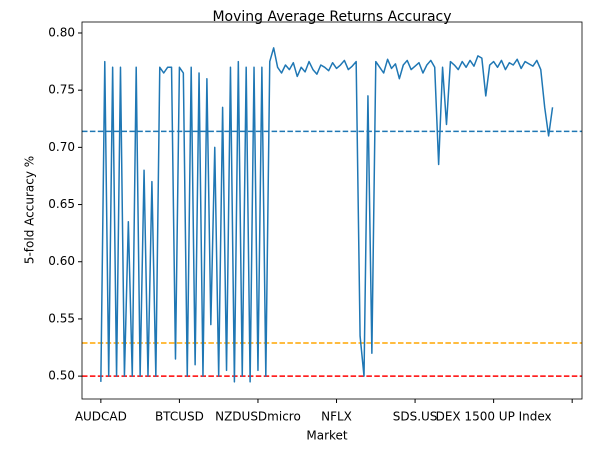 The width and height of the screenshot is (597, 449). I want to click on x-tick-label: SDS.US, so click(415, 417).